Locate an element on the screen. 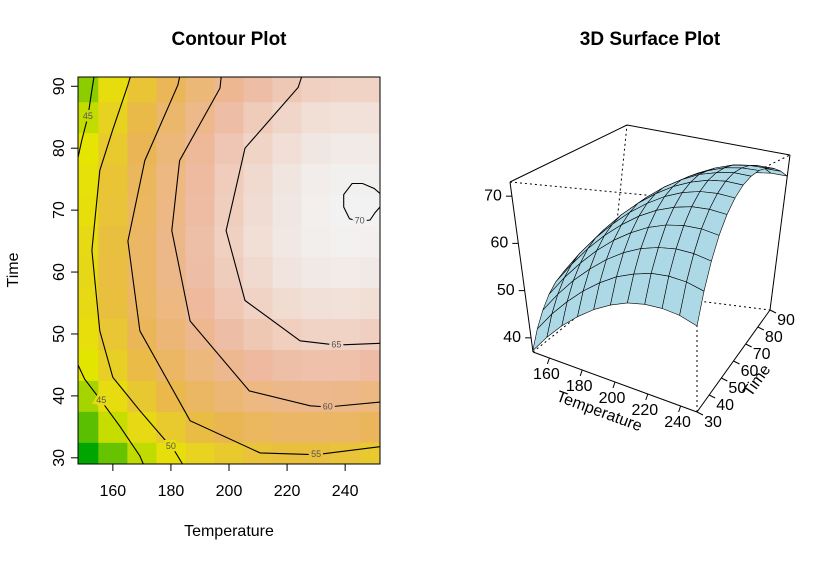 This screenshot has height=563, width=840. x-tick-label: 220 is located at coordinates (644, 410).